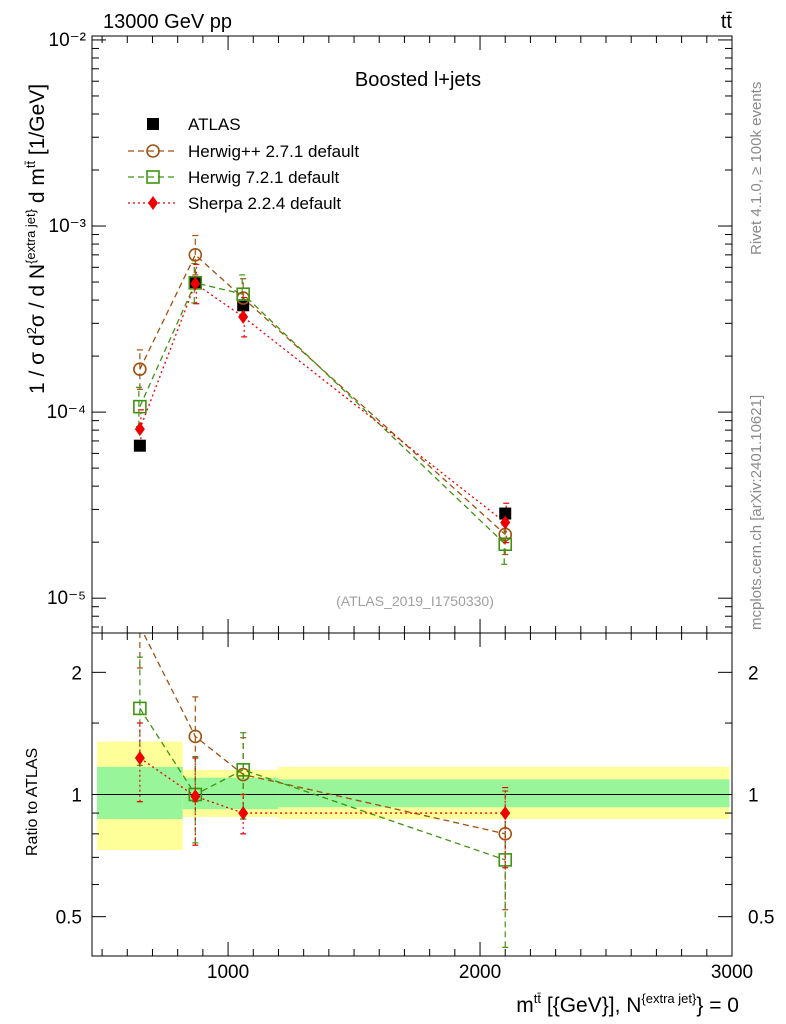 This screenshot has height=1024, width=786. I want to click on ratio-y-tick-label-right: 2, so click(753, 673).